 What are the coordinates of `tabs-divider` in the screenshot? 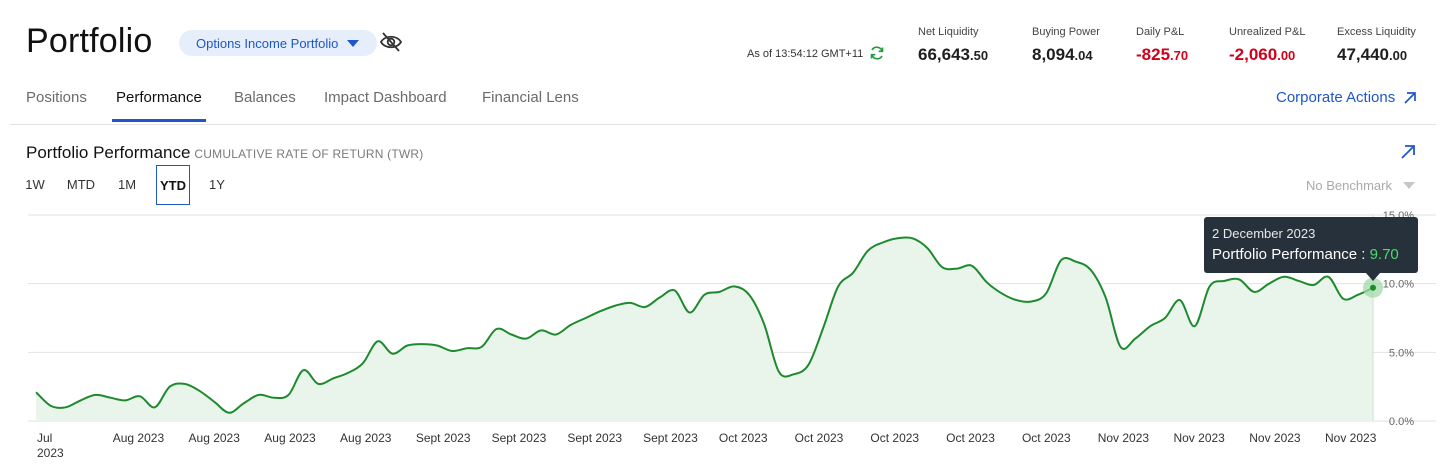 It's located at (723, 124).